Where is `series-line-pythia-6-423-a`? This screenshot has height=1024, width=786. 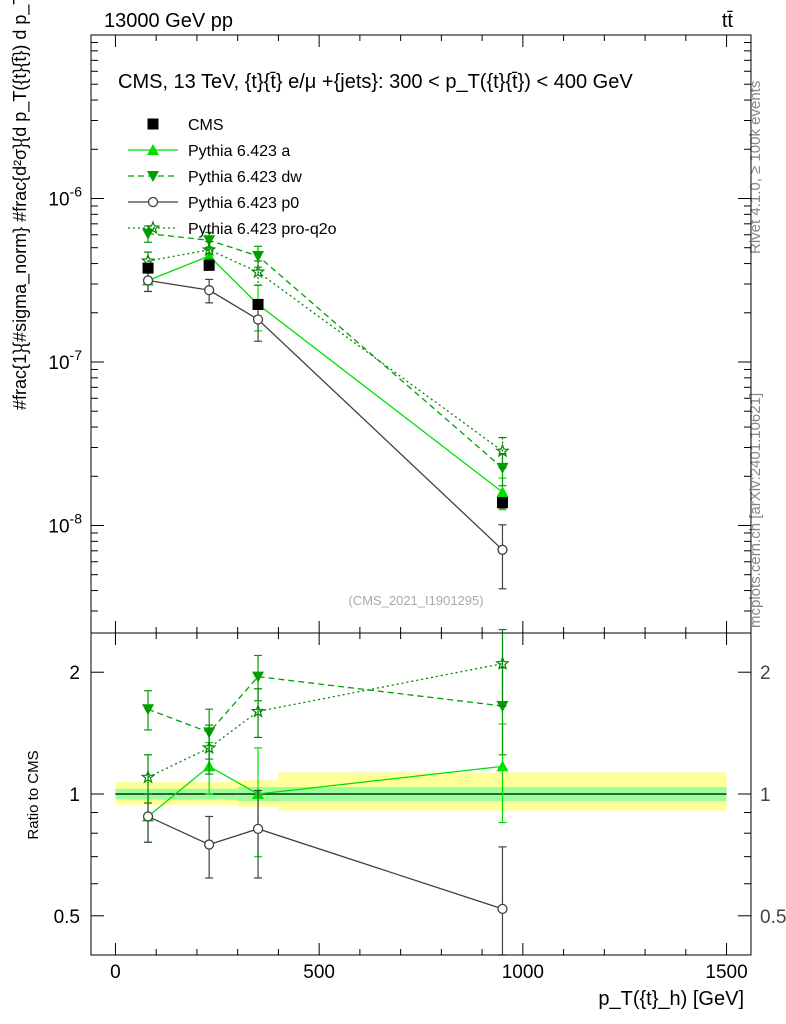 series-line-pythia-6-423-a is located at coordinates (325, 374).